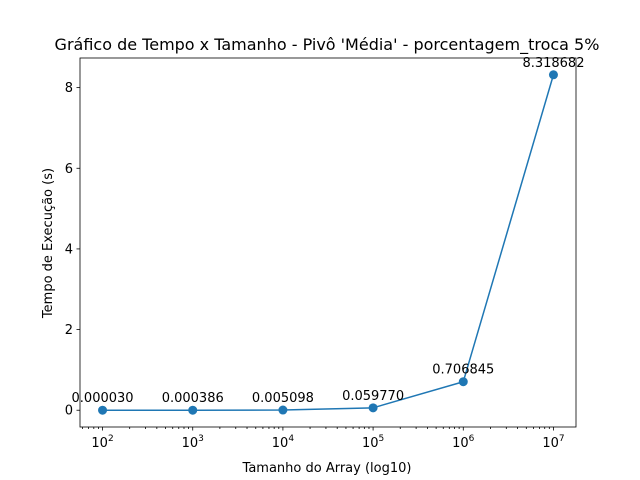  What do you see at coordinates (283, 398) in the screenshot?
I see `data-label: 0.005098` at bounding box center [283, 398].